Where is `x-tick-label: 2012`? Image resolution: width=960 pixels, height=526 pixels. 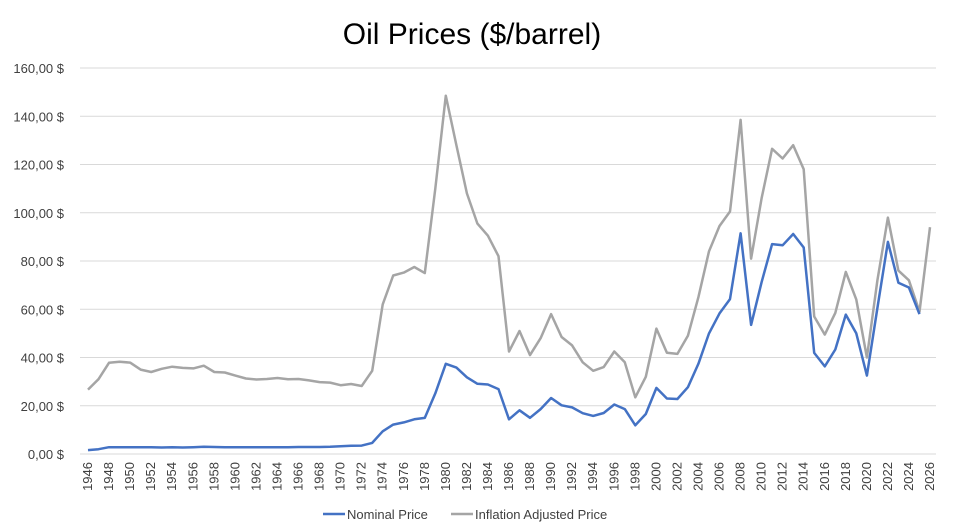
x-tick-label: 2012 is located at coordinates (782, 476).